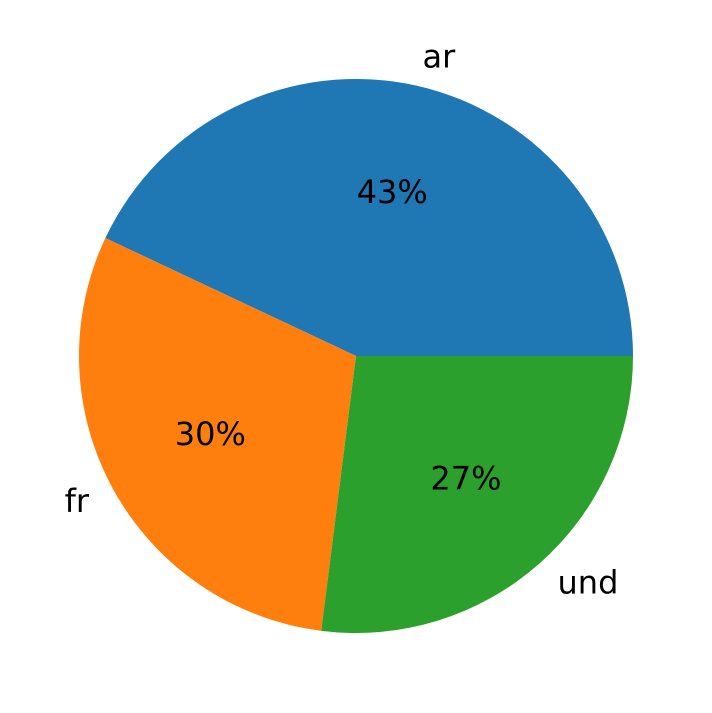 The height and width of the screenshot is (713, 712). Describe the element at coordinates (77, 501) in the screenshot. I see `slice-label: fr` at that location.